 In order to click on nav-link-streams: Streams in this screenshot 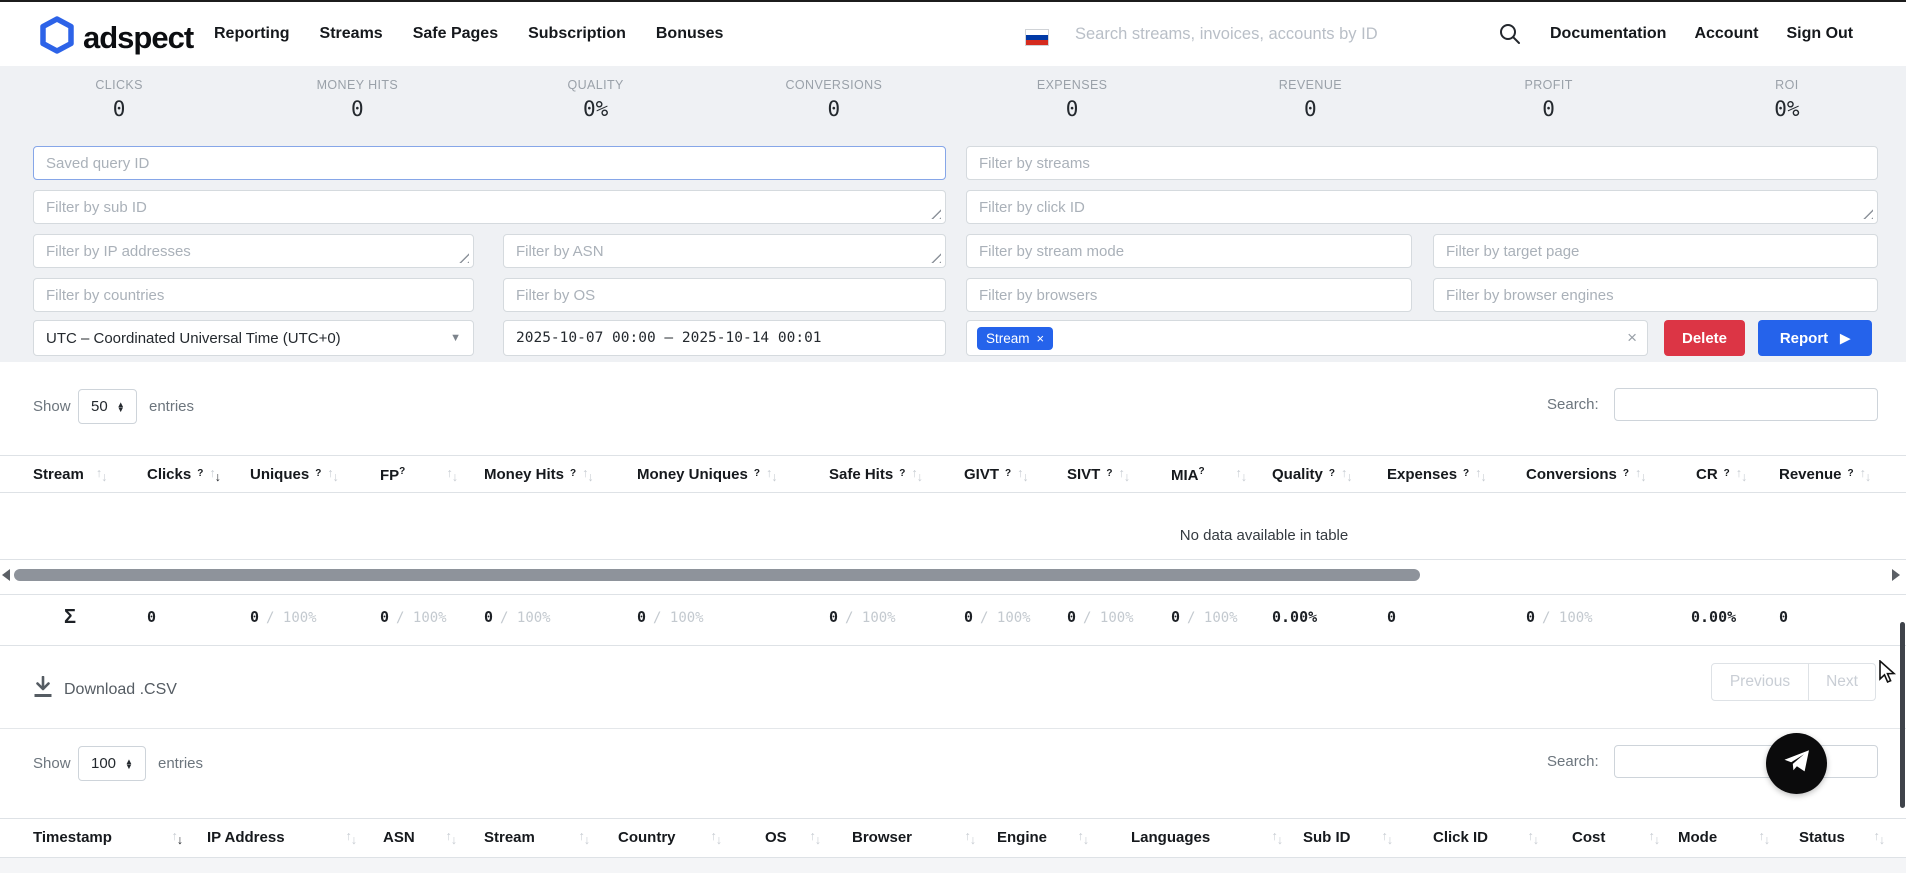, I will do `click(351, 33)`.